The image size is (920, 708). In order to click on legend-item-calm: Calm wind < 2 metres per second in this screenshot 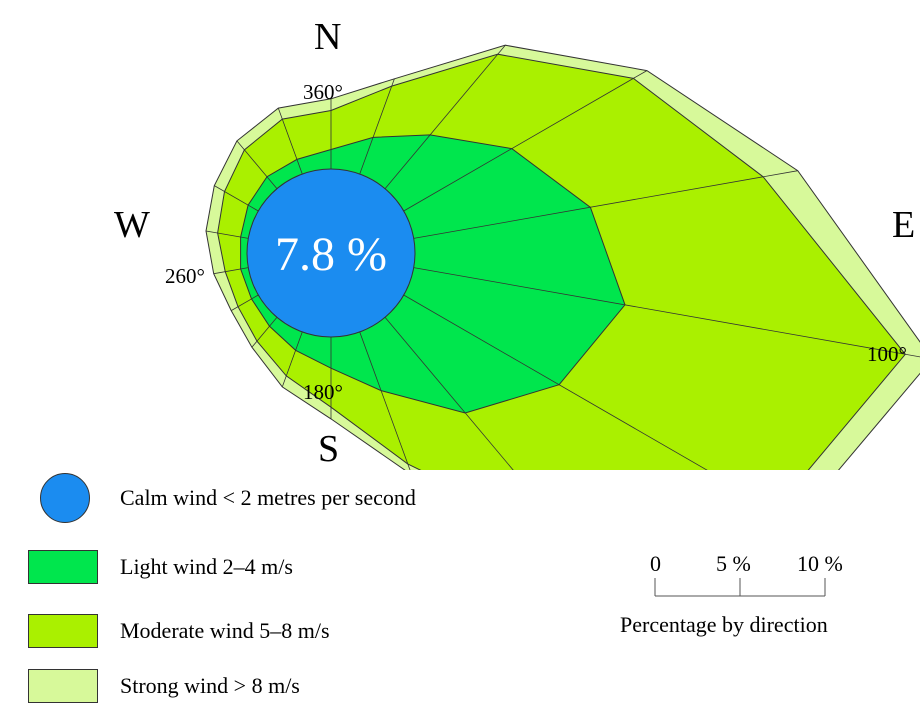, I will do `click(222, 498)`.